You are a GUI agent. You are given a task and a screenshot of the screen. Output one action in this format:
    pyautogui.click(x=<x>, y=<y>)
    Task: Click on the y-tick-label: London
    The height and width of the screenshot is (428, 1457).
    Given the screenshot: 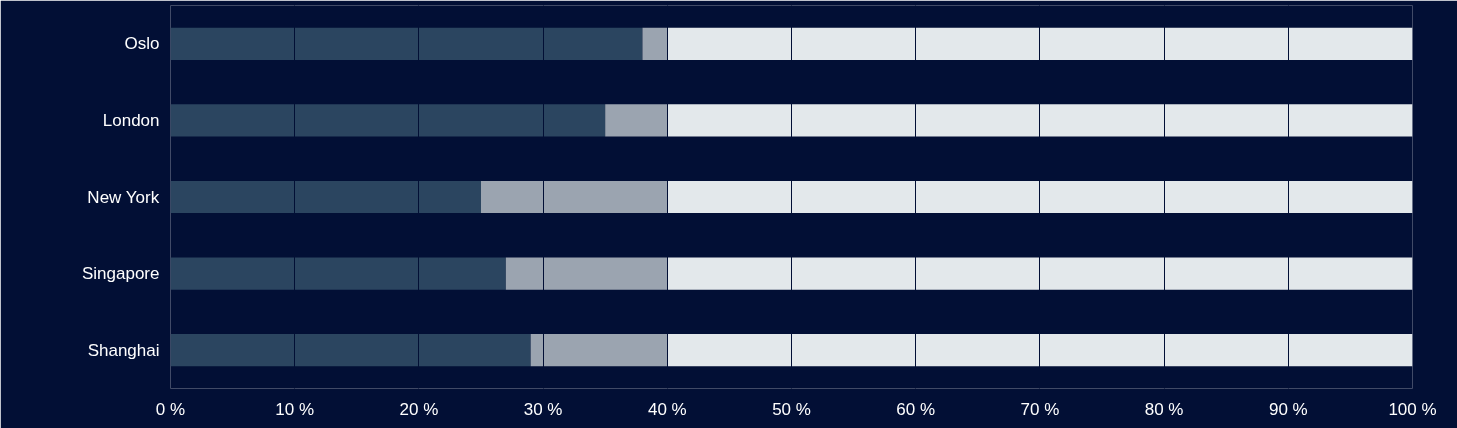 What is the action you would take?
    pyautogui.click(x=131, y=120)
    